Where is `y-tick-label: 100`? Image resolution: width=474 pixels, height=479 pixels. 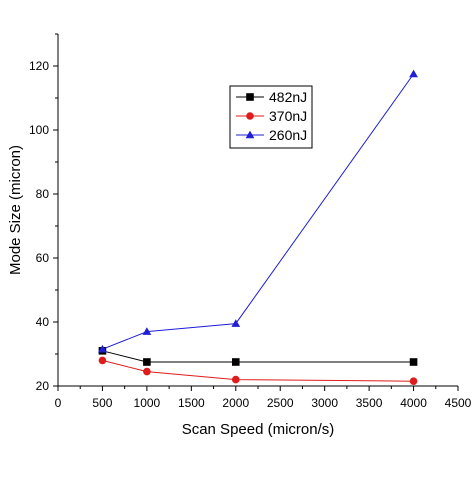 y-tick-label: 100 is located at coordinates (39, 130).